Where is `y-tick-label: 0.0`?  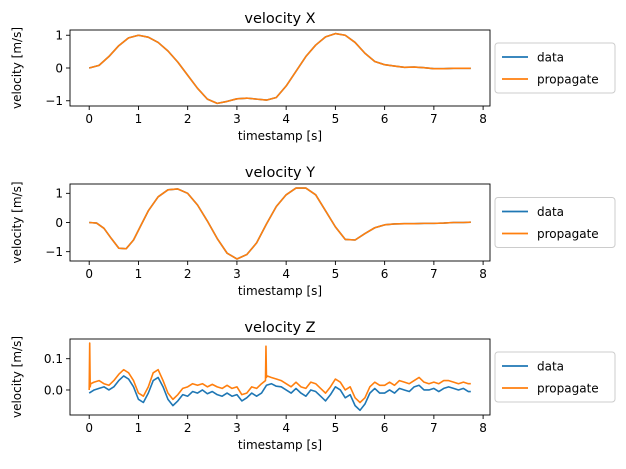 y-tick-label: 0.0 is located at coordinates (53, 390).